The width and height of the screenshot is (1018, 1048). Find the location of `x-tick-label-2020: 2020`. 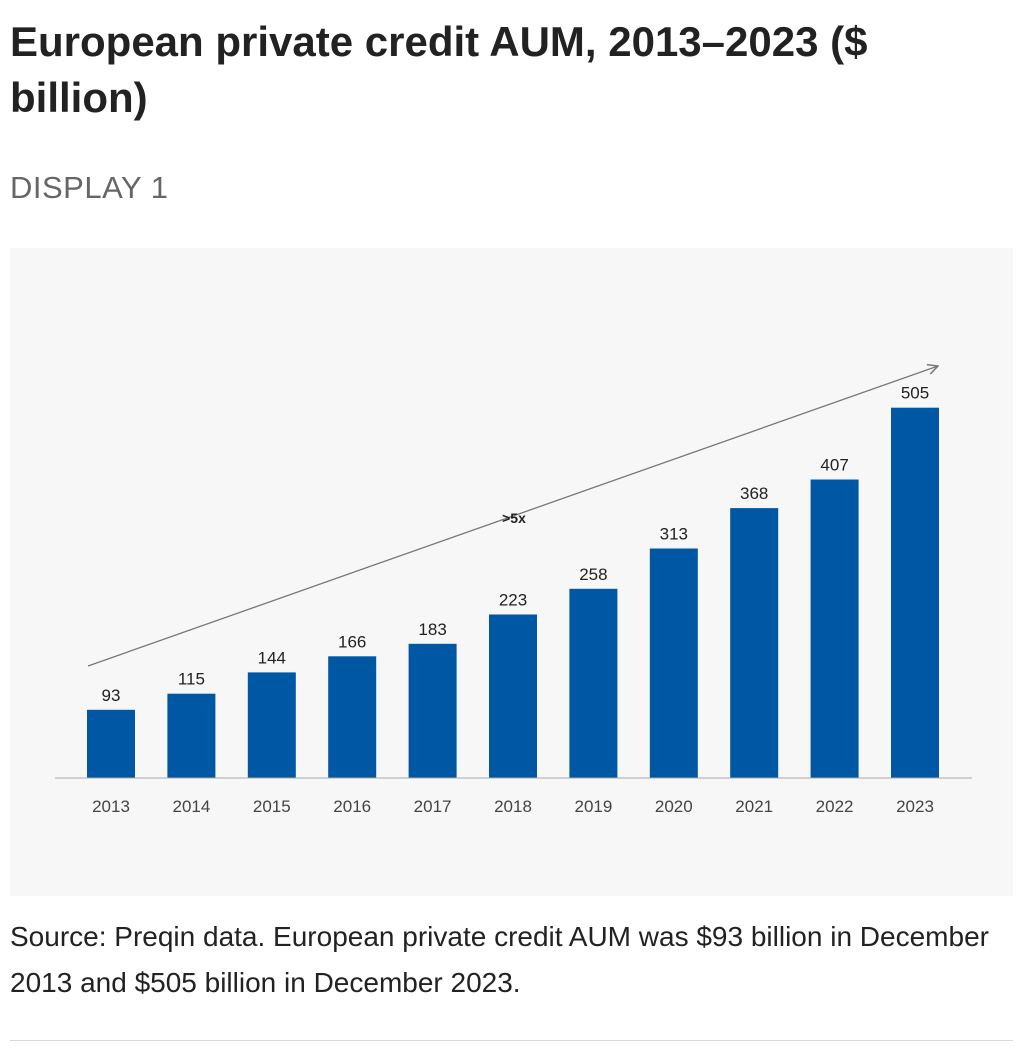

x-tick-label-2020: 2020 is located at coordinates (674, 806).